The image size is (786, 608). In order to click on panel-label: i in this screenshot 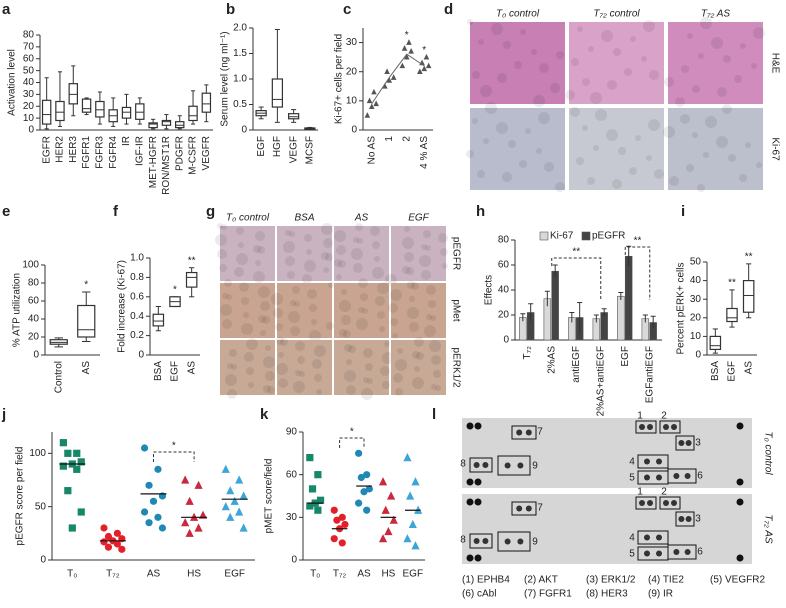, I will do `click(683, 211)`.